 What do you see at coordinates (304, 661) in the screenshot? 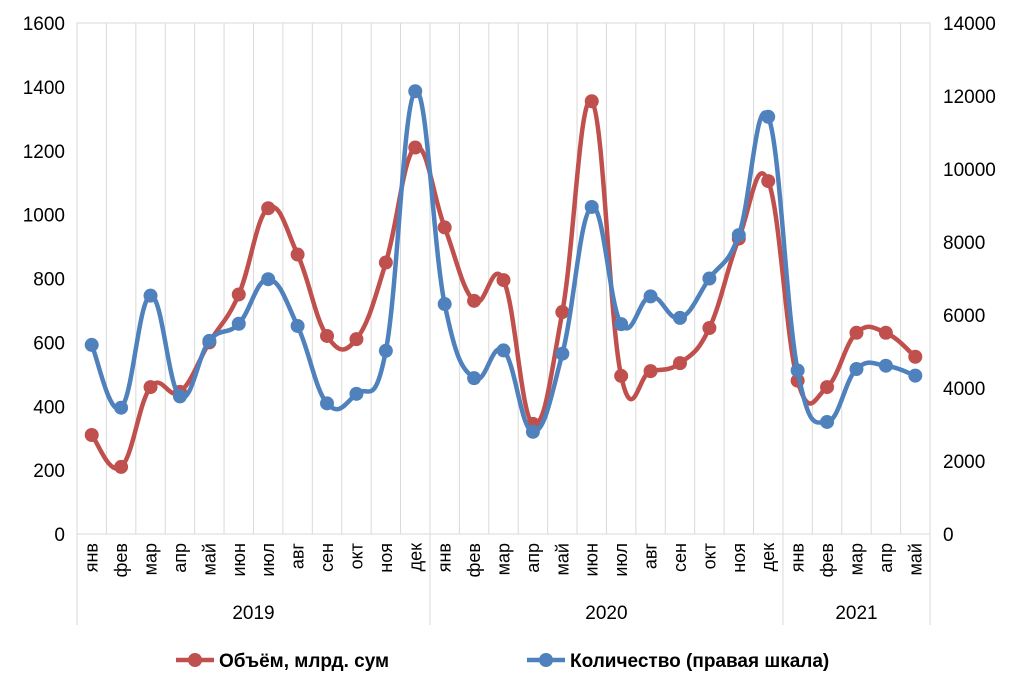
I see `legend-label: Объём, млрд. сум` at bounding box center [304, 661].